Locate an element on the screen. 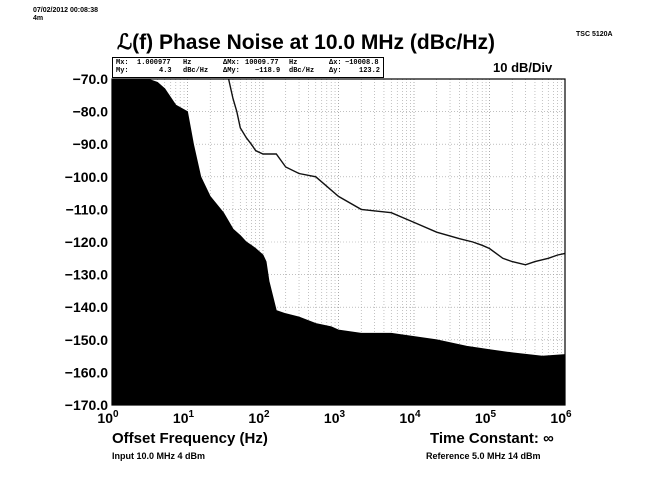 This screenshot has width=650, height=502. y-tick-label: −90.0 is located at coordinates (91, 144).